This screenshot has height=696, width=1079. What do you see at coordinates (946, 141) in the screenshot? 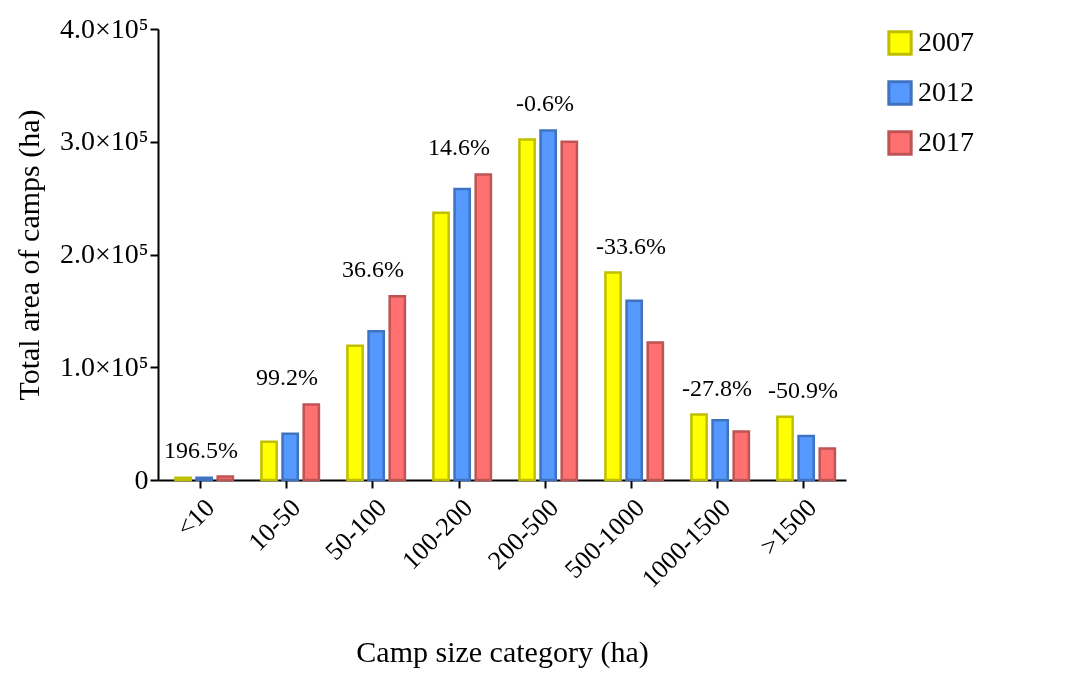
I see `legend-label: 2017` at bounding box center [946, 141].